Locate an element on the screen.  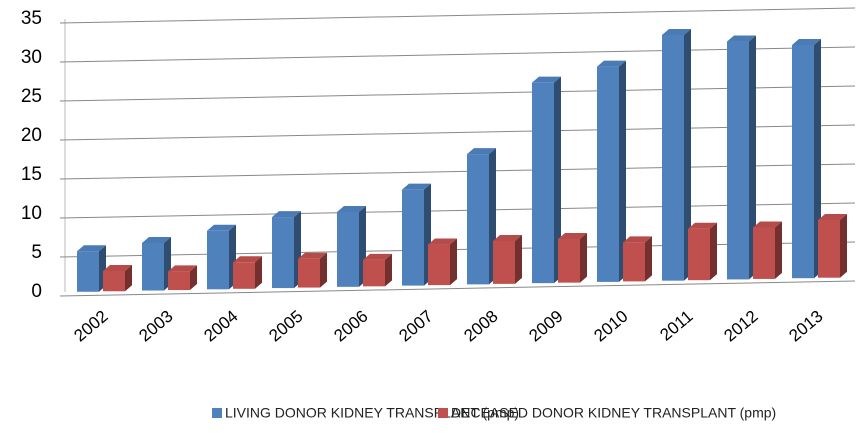
y-tick-label: 15 is located at coordinates (31, 174).